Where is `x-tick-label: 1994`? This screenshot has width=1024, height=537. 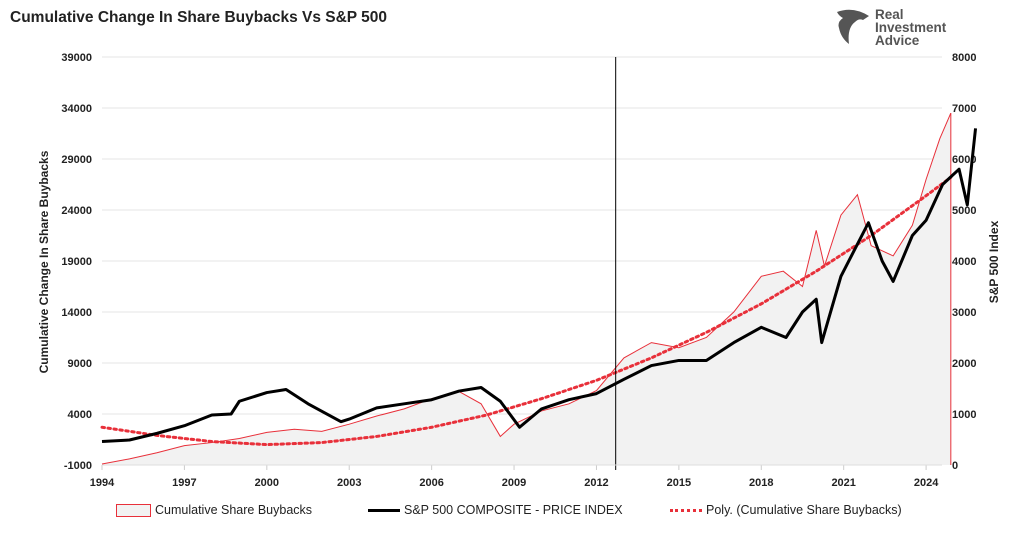
x-tick-label: 1994 is located at coordinates (102, 483).